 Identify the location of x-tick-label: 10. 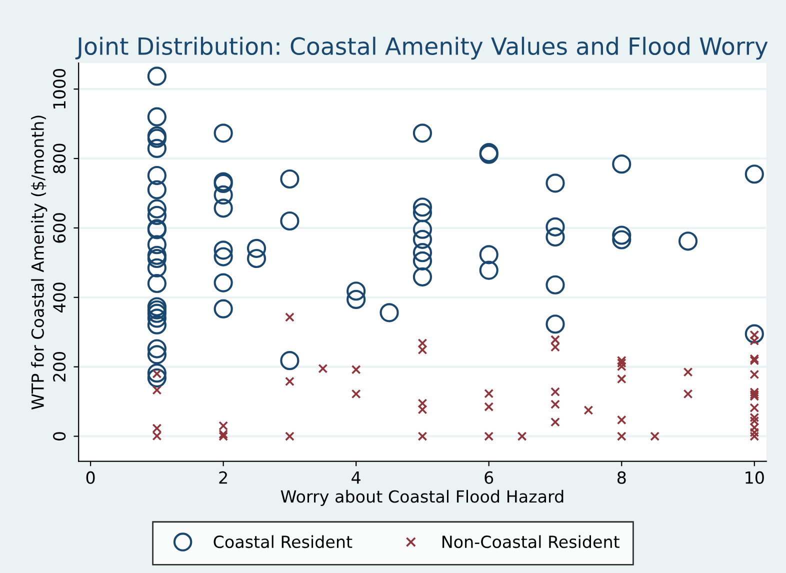
(755, 477).